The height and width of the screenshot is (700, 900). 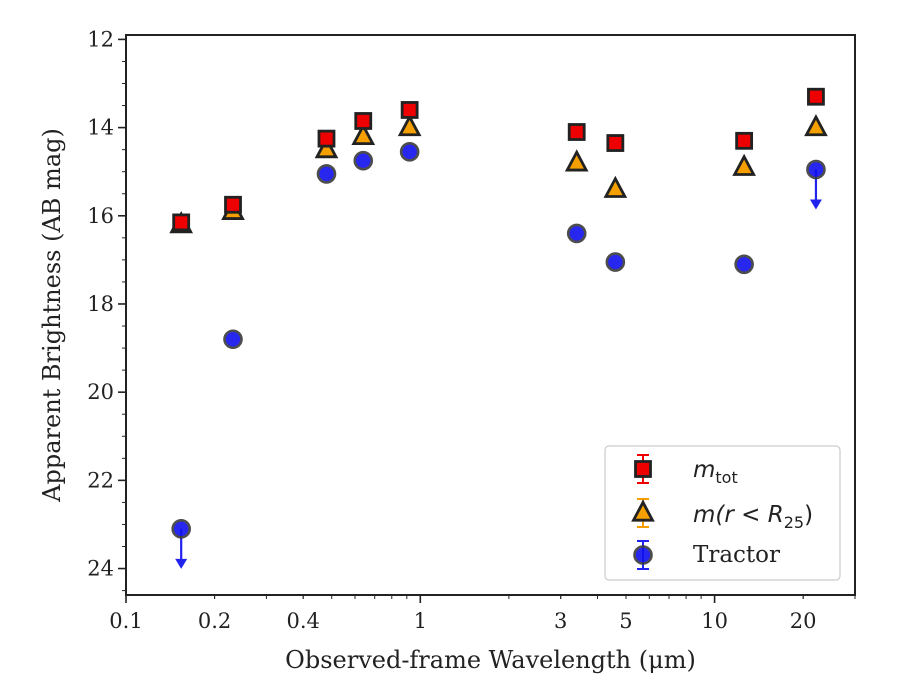 I want to click on legend-box, so click(x=722, y=513).